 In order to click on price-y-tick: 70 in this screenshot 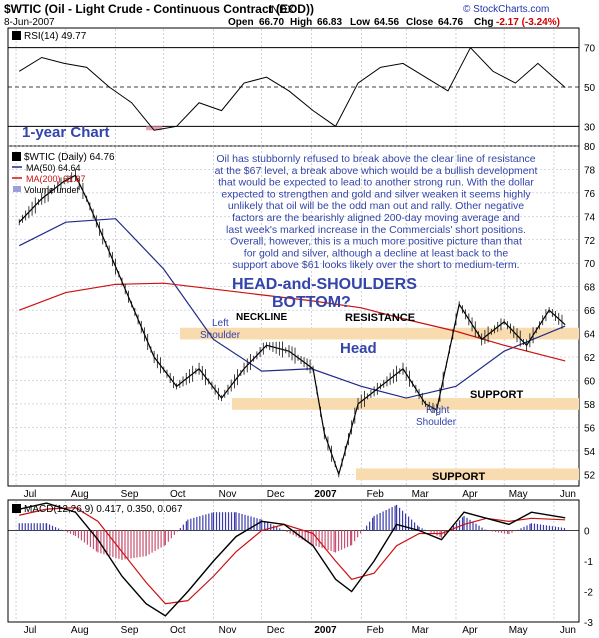, I will do `click(590, 264)`.